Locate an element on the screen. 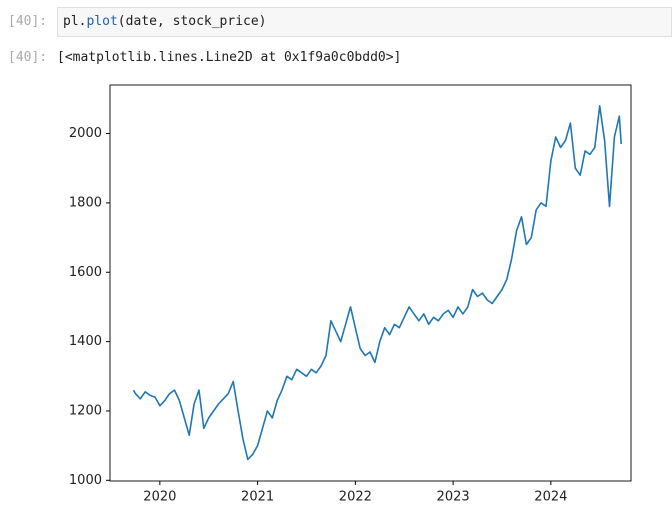 The height and width of the screenshot is (519, 672). x-tick-label: 2023 is located at coordinates (453, 497).